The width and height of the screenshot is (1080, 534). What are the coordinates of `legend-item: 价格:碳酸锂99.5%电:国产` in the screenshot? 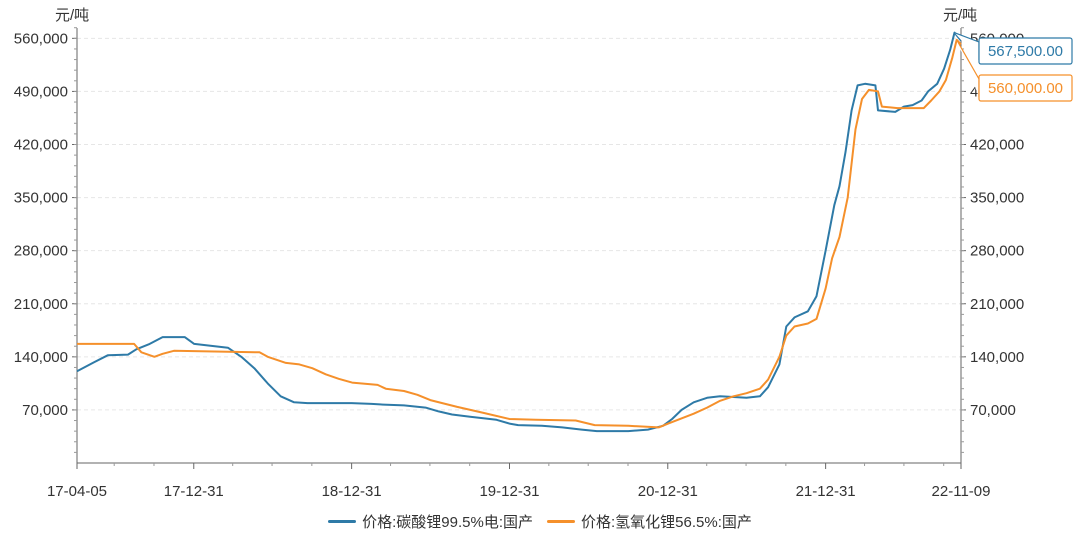 It's located at (430, 521).